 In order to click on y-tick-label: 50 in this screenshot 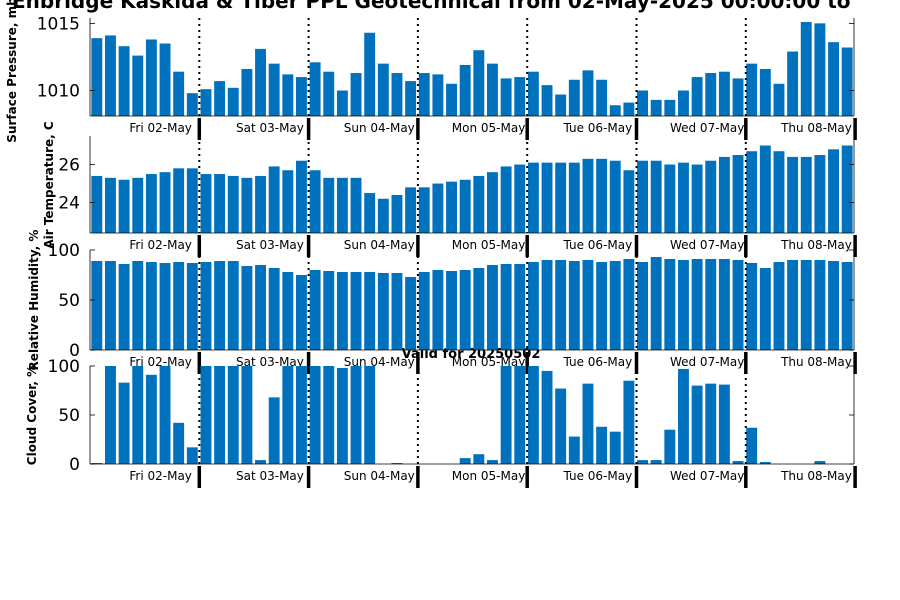, I will do `click(69, 416)`.